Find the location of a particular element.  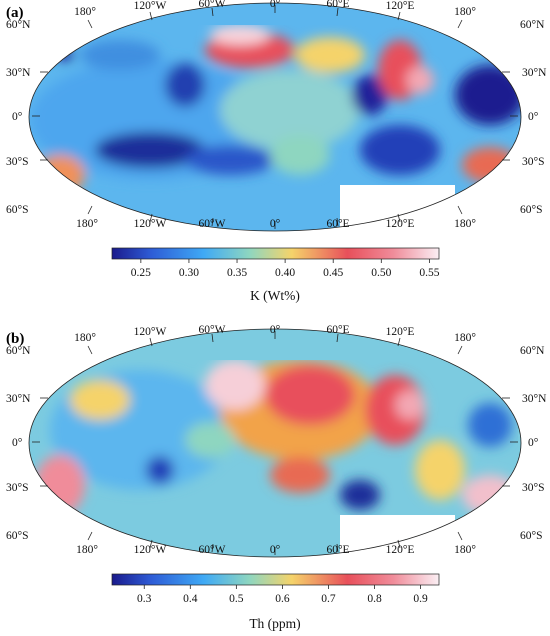

colorbar-tick-label: 0.4 is located at coordinates (190, 599).